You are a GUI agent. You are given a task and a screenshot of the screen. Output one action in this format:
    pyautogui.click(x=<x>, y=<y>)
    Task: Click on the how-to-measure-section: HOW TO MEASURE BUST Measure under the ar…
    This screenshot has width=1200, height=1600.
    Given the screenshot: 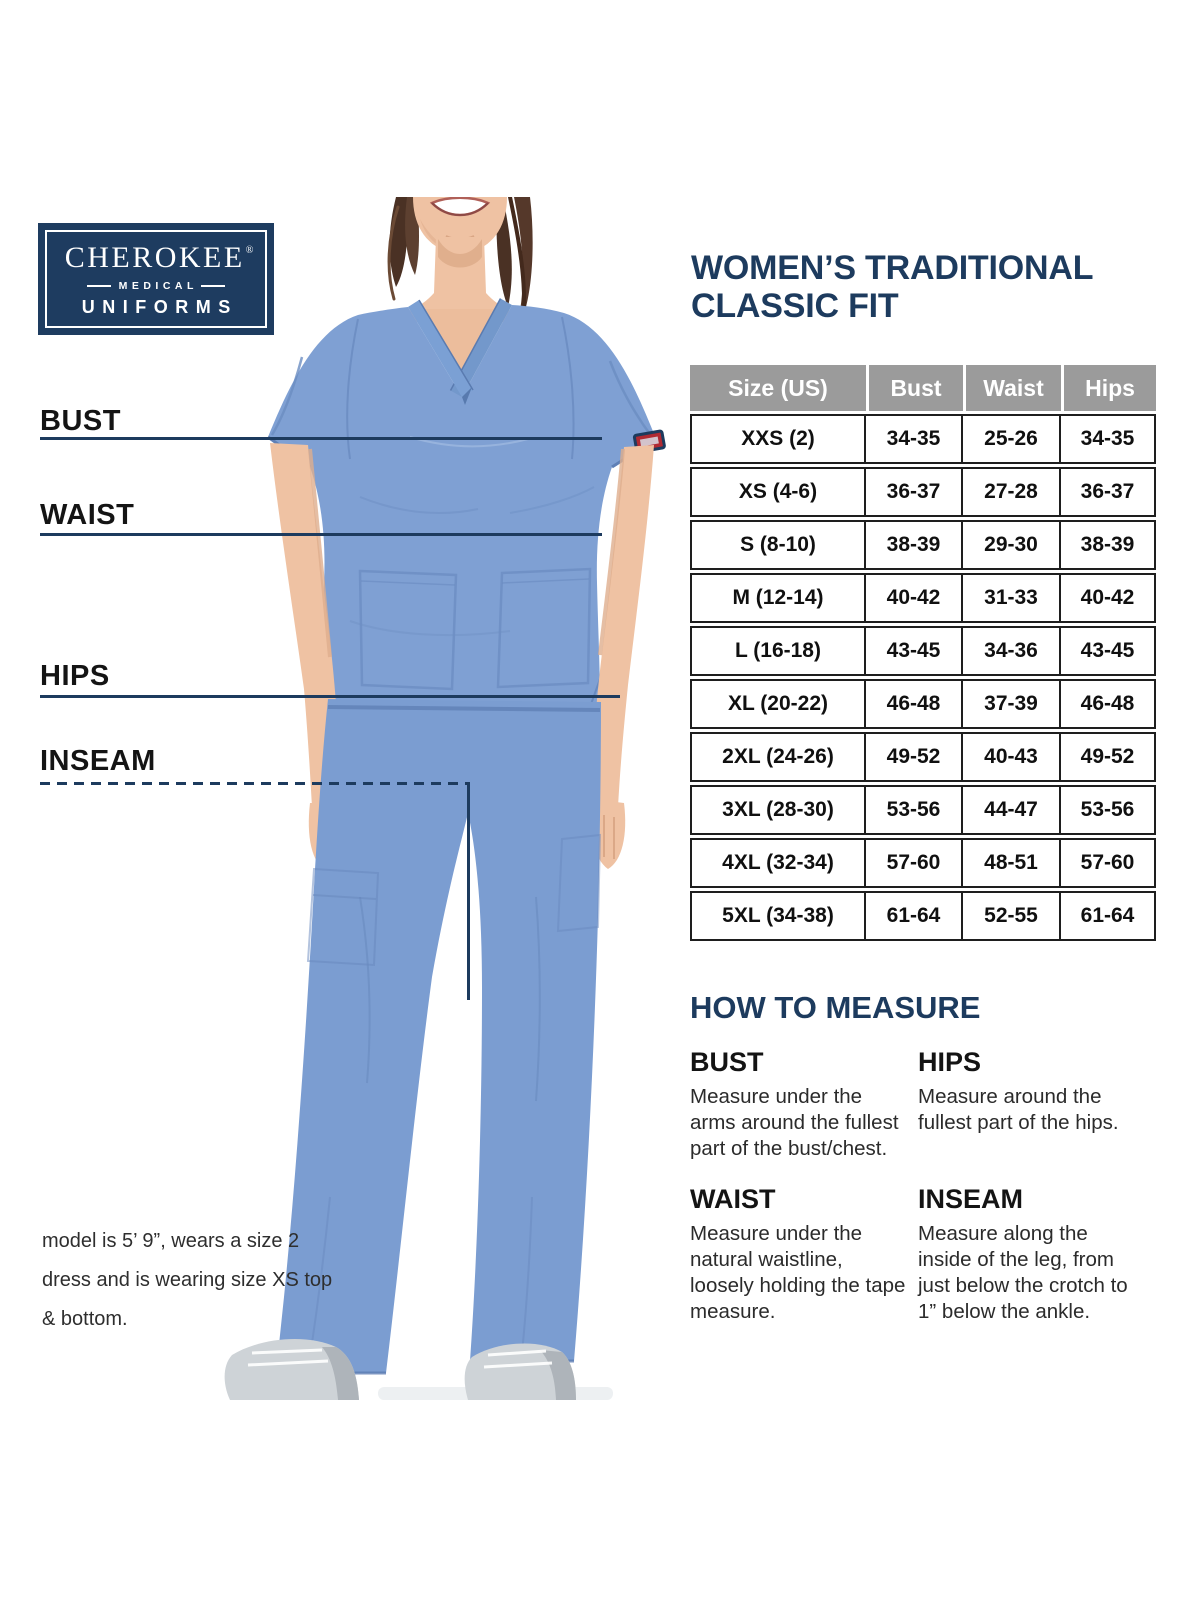 What is the action you would take?
    pyautogui.click(x=929, y=1158)
    